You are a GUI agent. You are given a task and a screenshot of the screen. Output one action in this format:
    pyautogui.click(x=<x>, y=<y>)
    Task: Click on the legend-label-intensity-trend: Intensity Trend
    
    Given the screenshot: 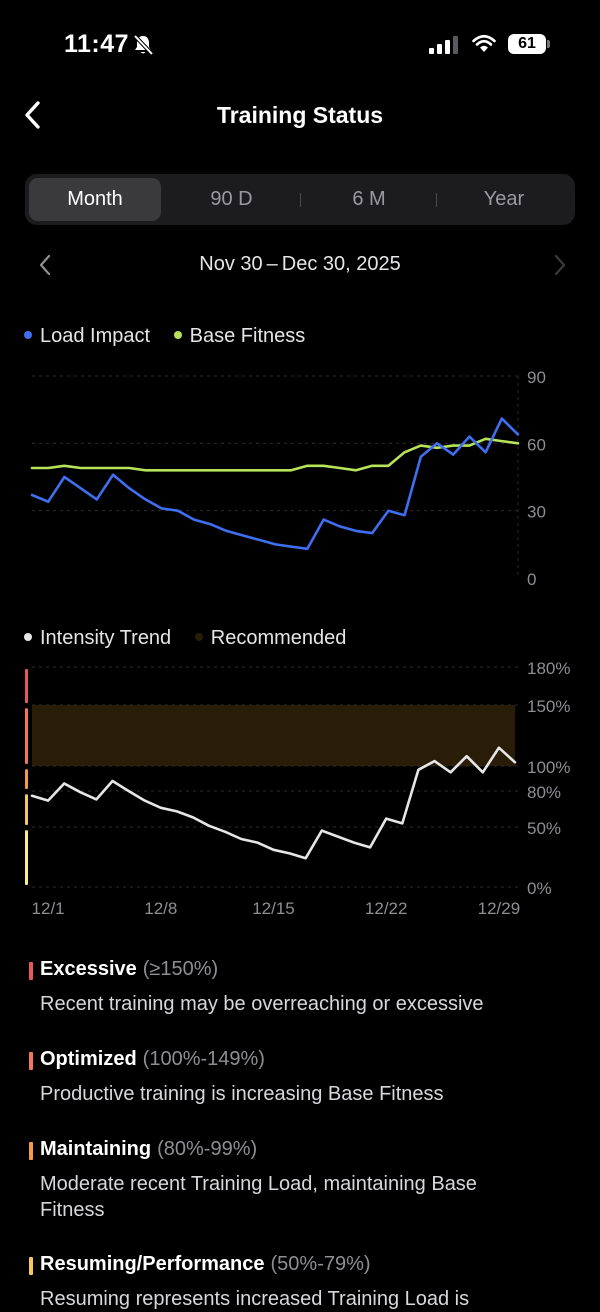 What is the action you would take?
    pyautogui.click(x=106, y=638)
    